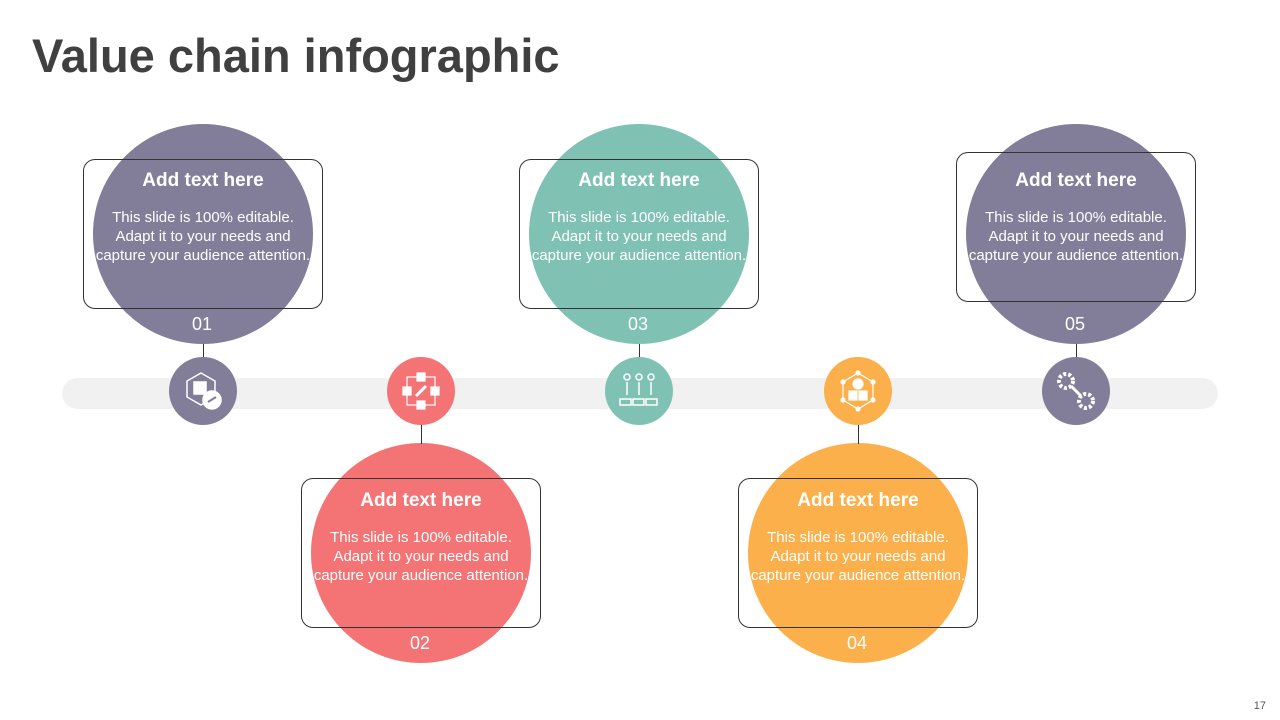 The height and width of the screenshot is (720, 1280). I want to click on step-number: 05, so click(1075, 324).